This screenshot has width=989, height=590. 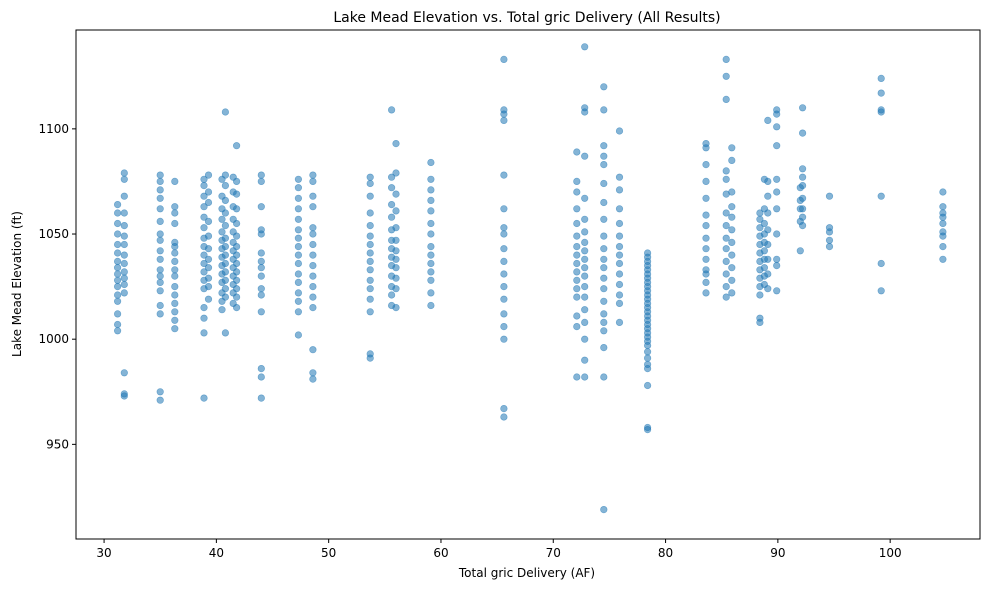 I want to click on y-axis-label: Lake Mead Elevation (ft), so click(x=17, y=284).